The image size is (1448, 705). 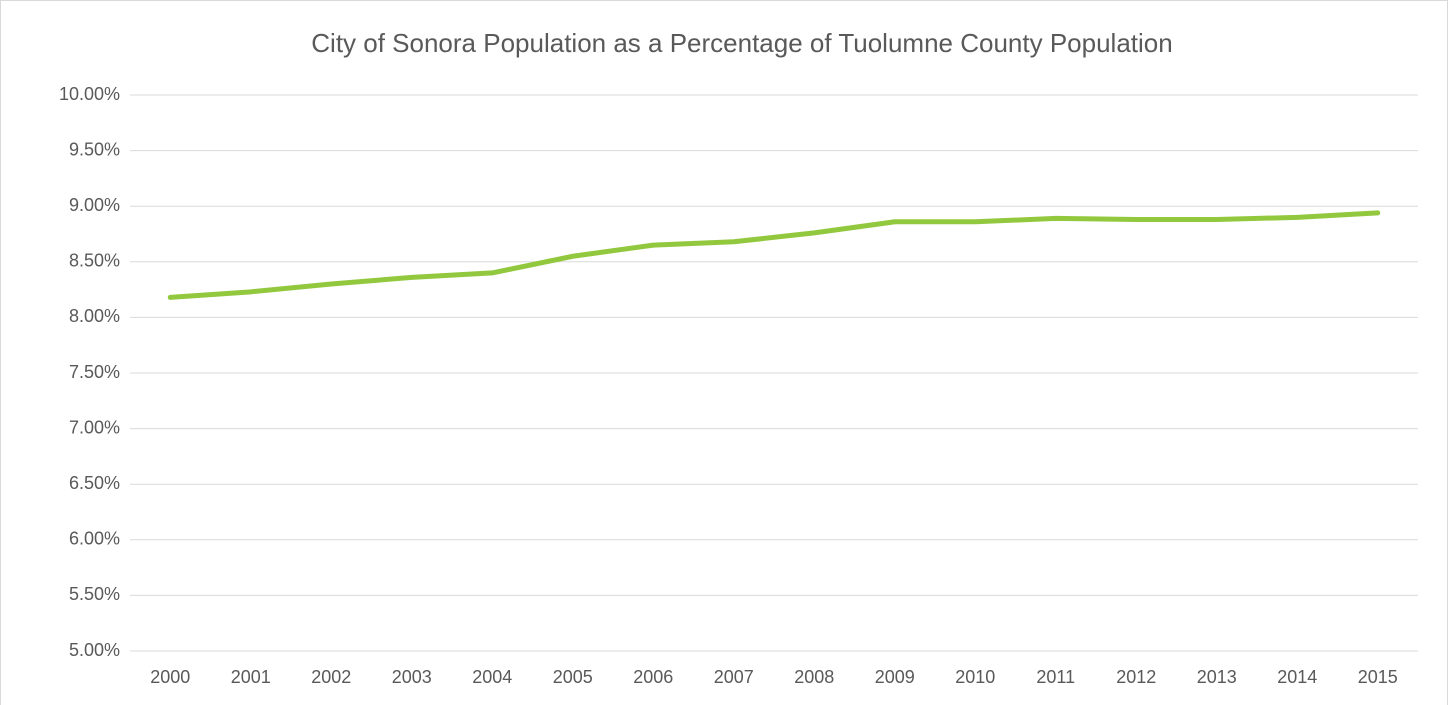 What do you see at coordinates (653, 677) in the screenshot?
I see `x-tick-label: 2006` at bounding box center [653, 677].